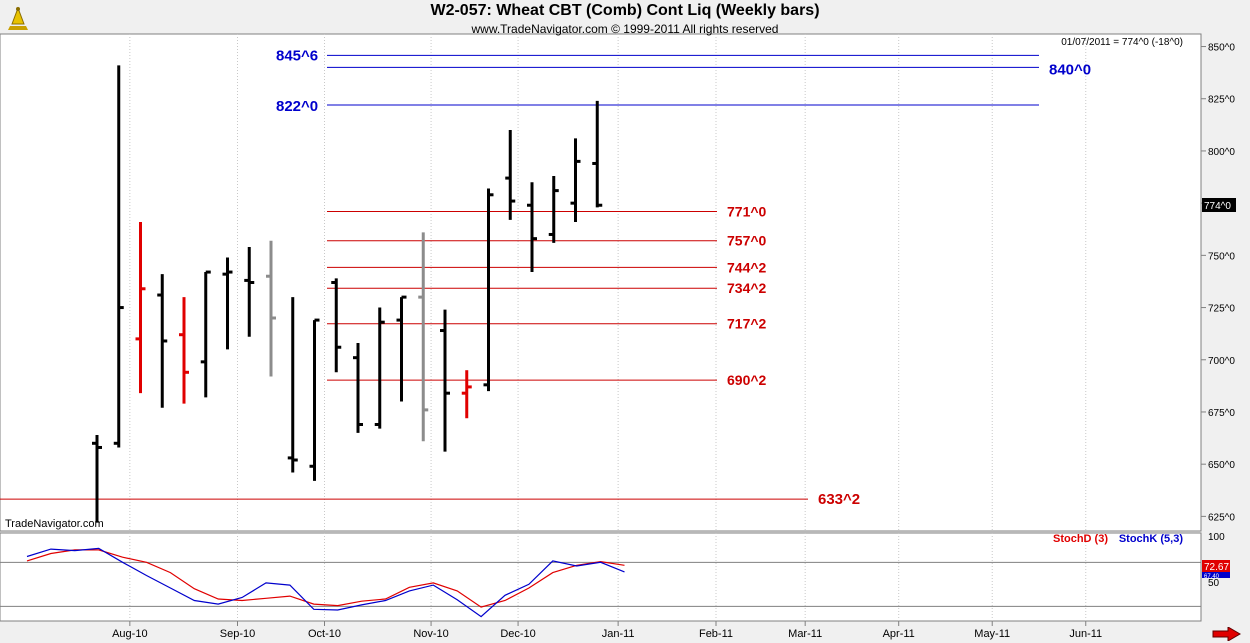 Image resolution: width=1250 pixels, height=643 pixels. I want to click on y-tick-label: 825^0, so click(1221, 100).